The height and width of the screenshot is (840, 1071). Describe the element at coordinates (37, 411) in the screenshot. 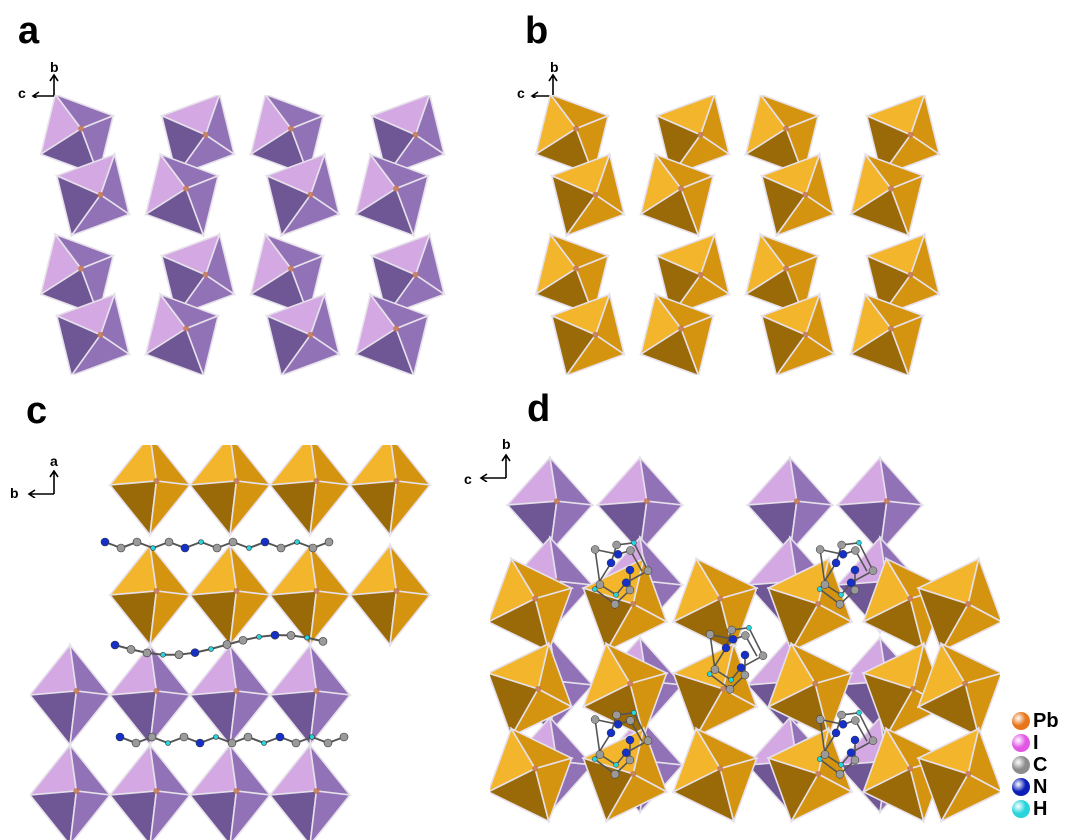

I see `panel-label-c: c` at that location.